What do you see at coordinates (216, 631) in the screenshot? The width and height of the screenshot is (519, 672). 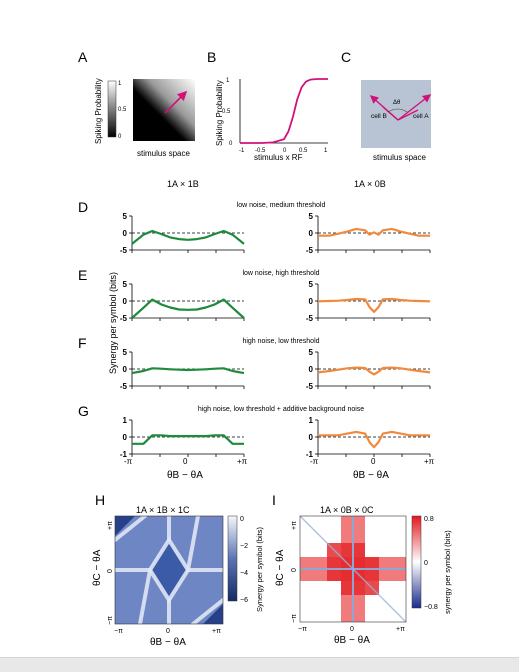 I see `panel-h-xtick: +π` at bounding box center [216, 631].